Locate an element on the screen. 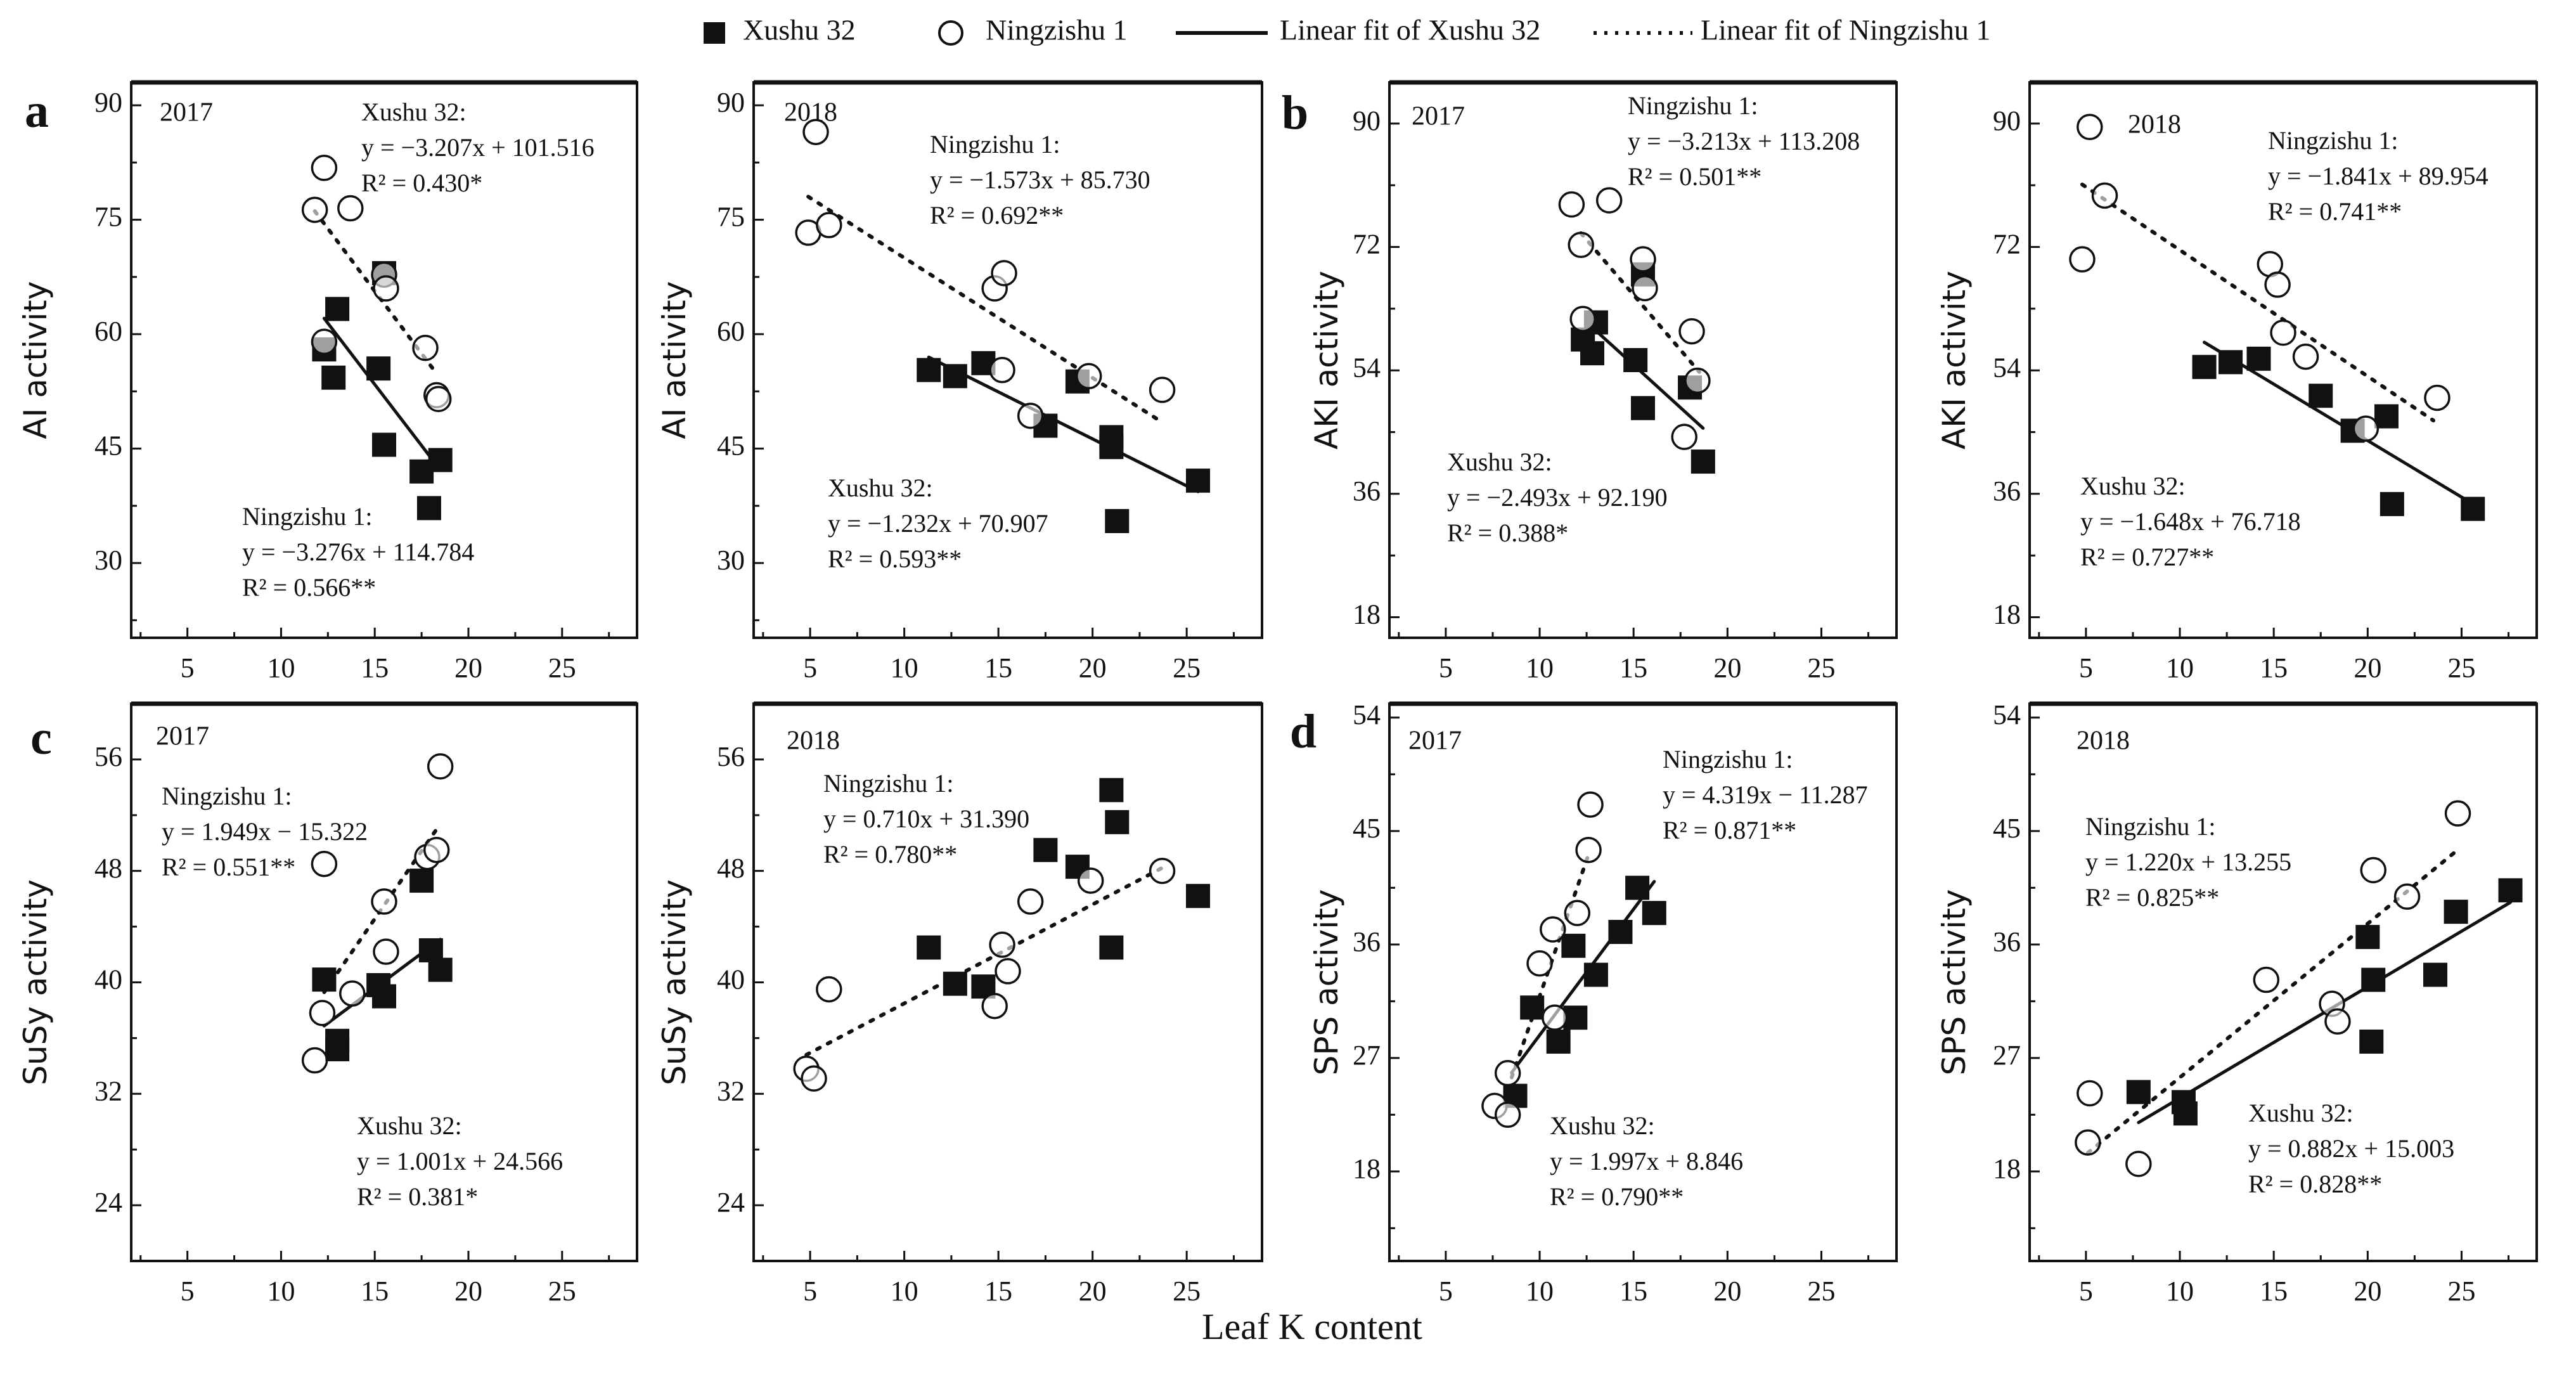 This screenshot has width=2576, height=1377. fit-annotation-r2: R² = 0.780** is located at coordinates (890, 854).